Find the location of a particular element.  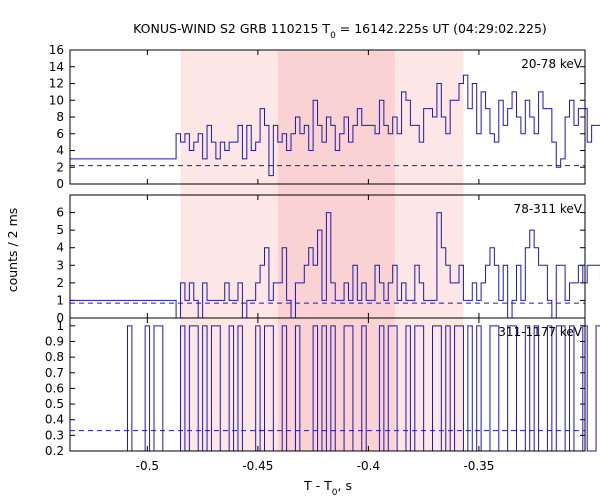

x-axis-ticks: -0.5 -0.45 -0.4 -0.35 is located at coordinates (315, 466).